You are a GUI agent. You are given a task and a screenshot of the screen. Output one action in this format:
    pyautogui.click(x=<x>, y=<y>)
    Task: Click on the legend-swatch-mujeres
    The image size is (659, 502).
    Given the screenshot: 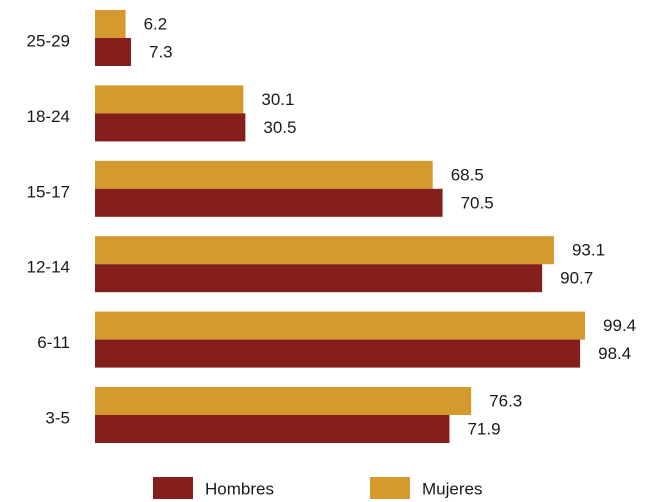 What is the action you would take?
    pyautogui.click(x=390, y=488)
    